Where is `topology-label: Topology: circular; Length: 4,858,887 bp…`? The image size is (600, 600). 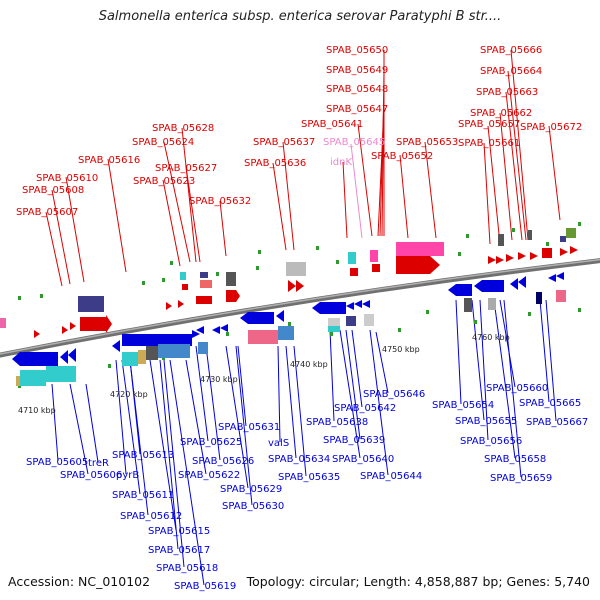 topology-label: Topology: circular; Length: 4,858,887 bp… is located at coordinates (418, 581).